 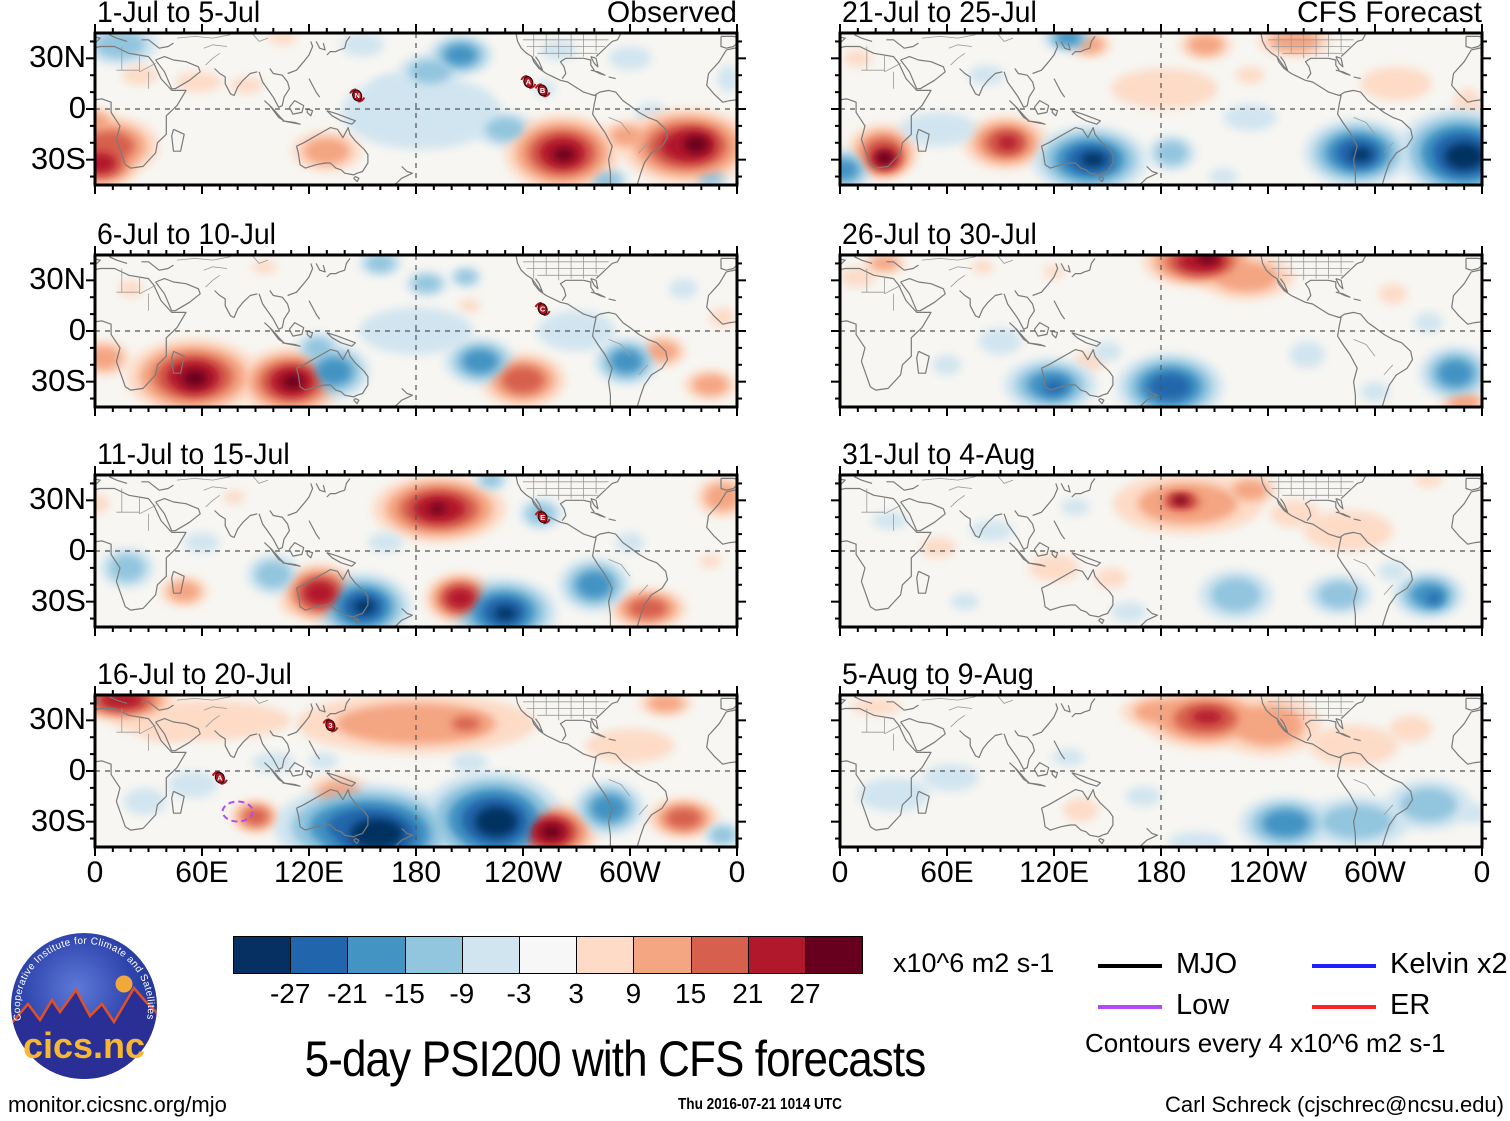 I want to click on colorbar-tick-label: -21, so click(x=347, y=993).